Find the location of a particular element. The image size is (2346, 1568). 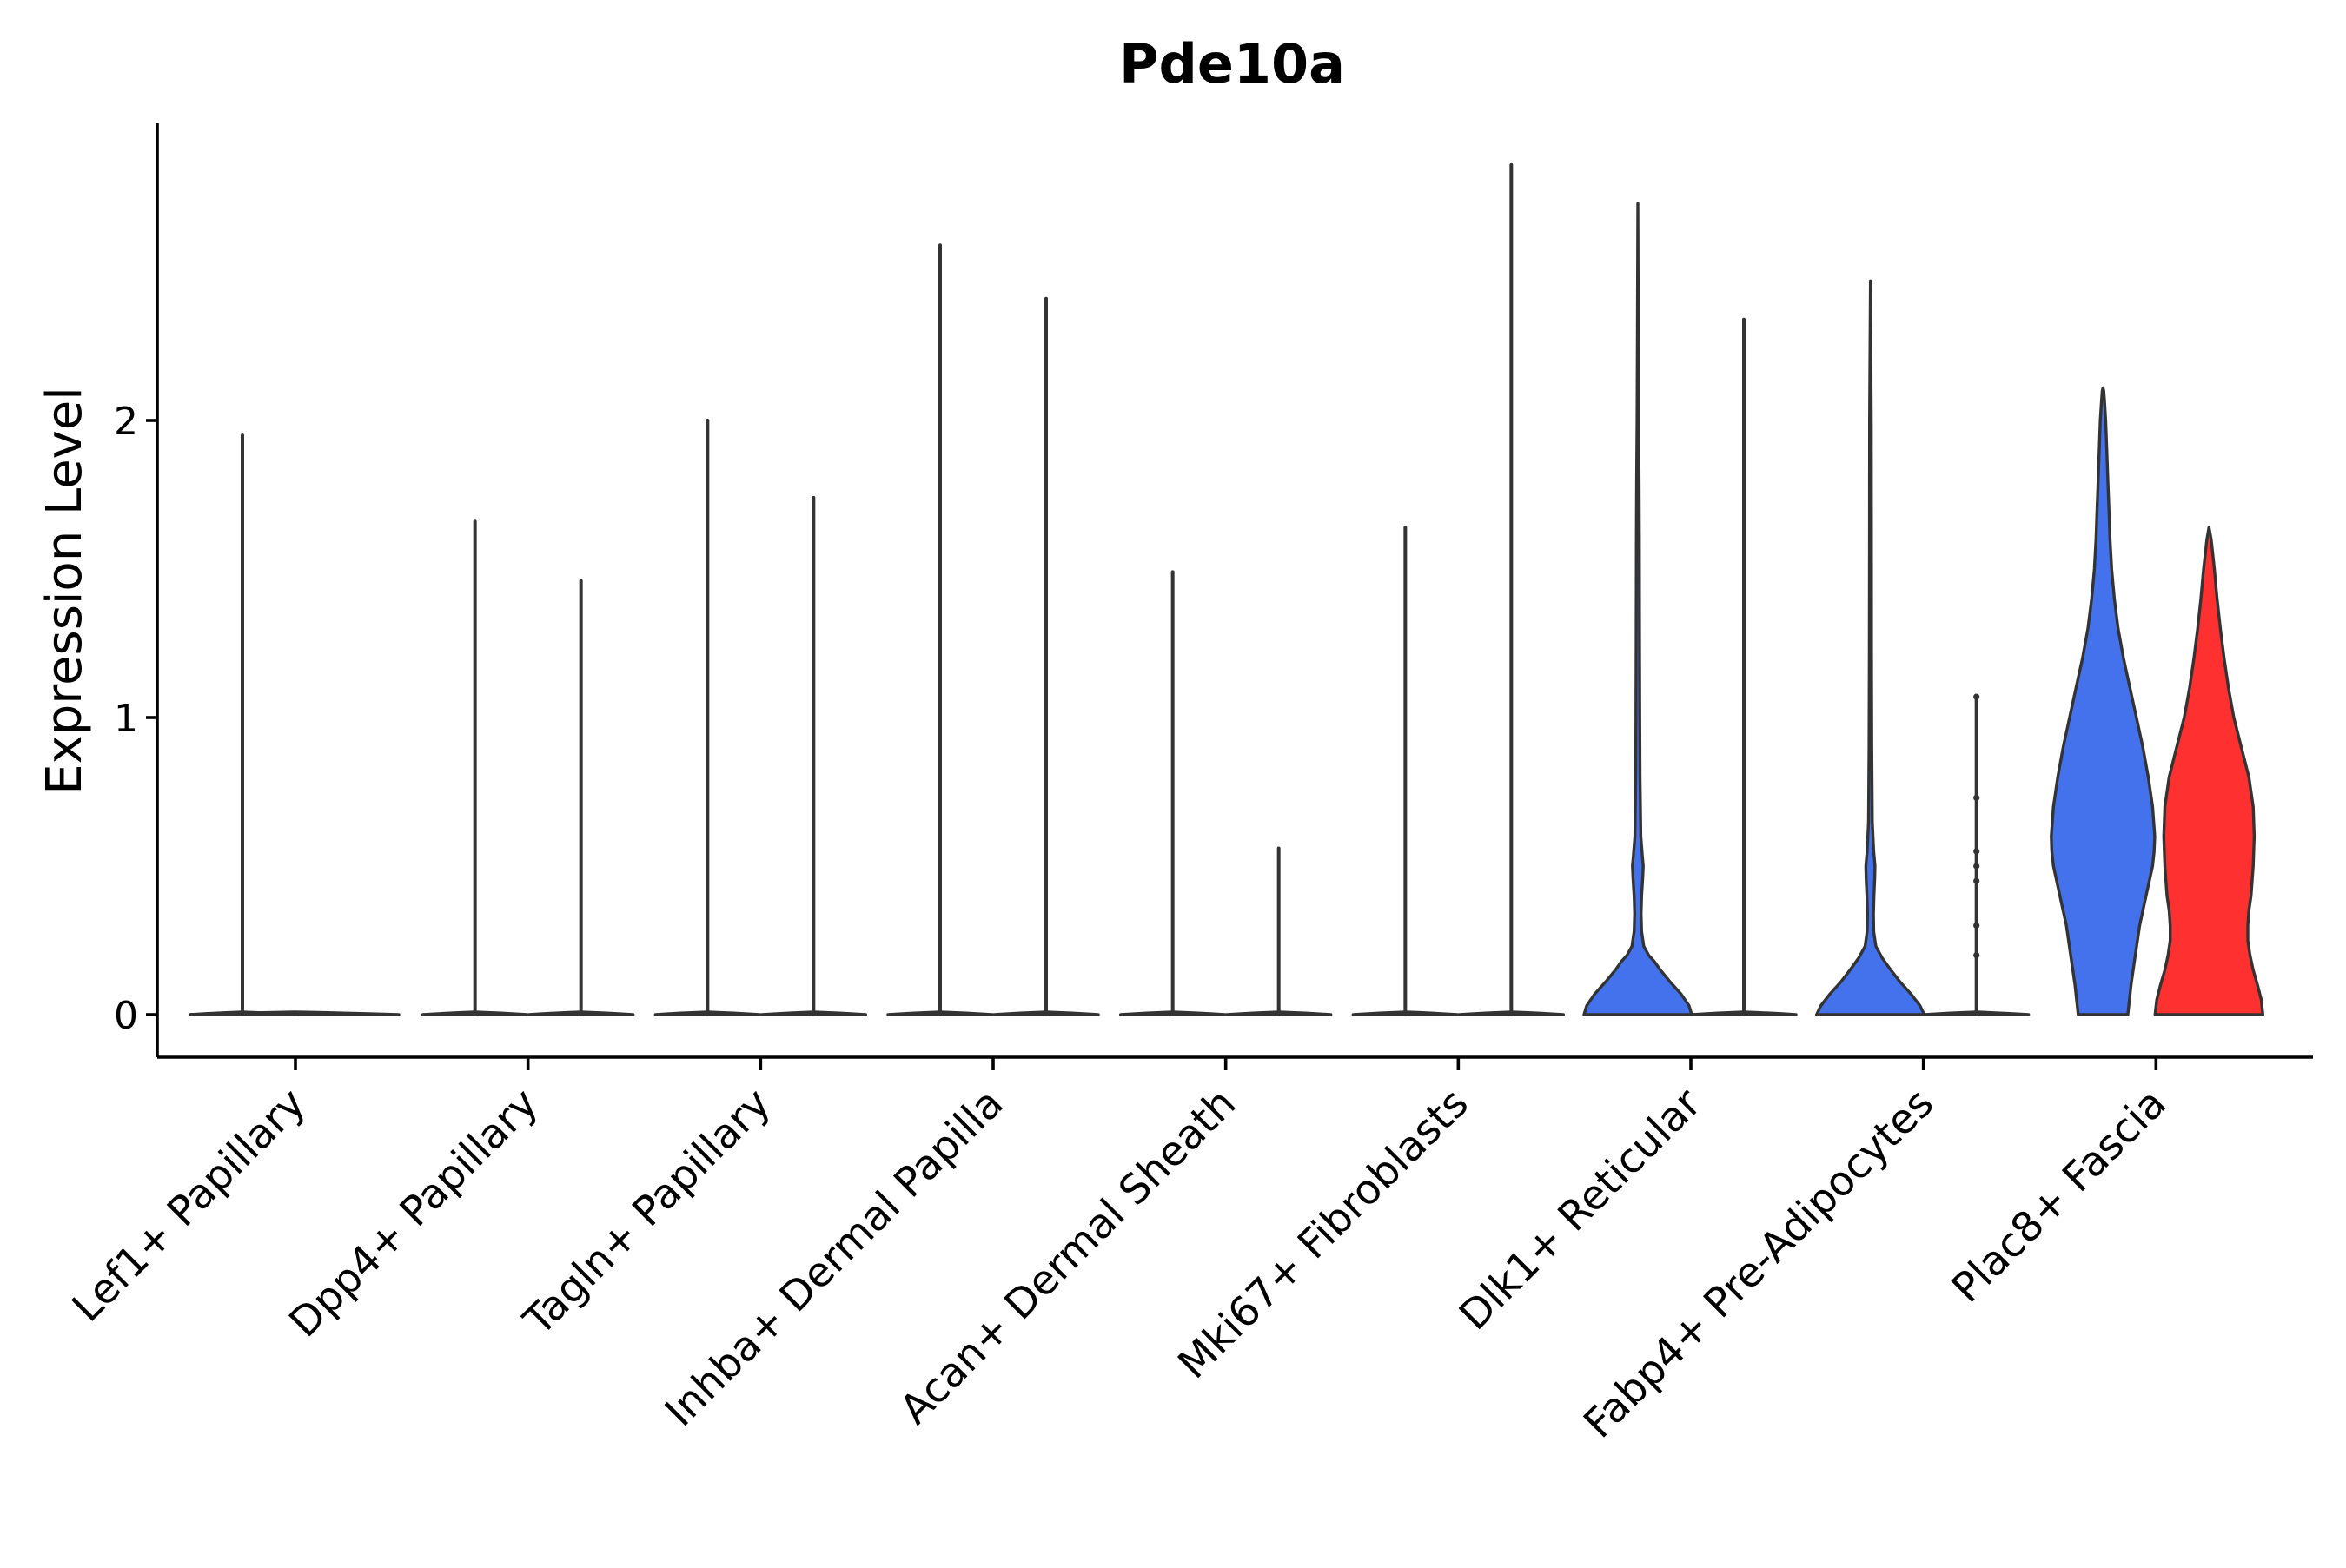

x-category-label: Plac8+ Fascia is located at coordinates (2059, 1196).